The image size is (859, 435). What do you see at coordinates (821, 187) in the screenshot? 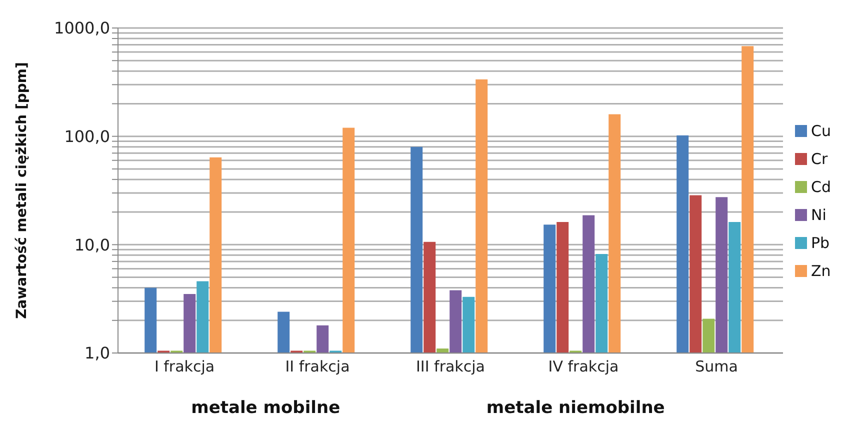
I see `legend-label: Cd` at bounding box center [821, 187].